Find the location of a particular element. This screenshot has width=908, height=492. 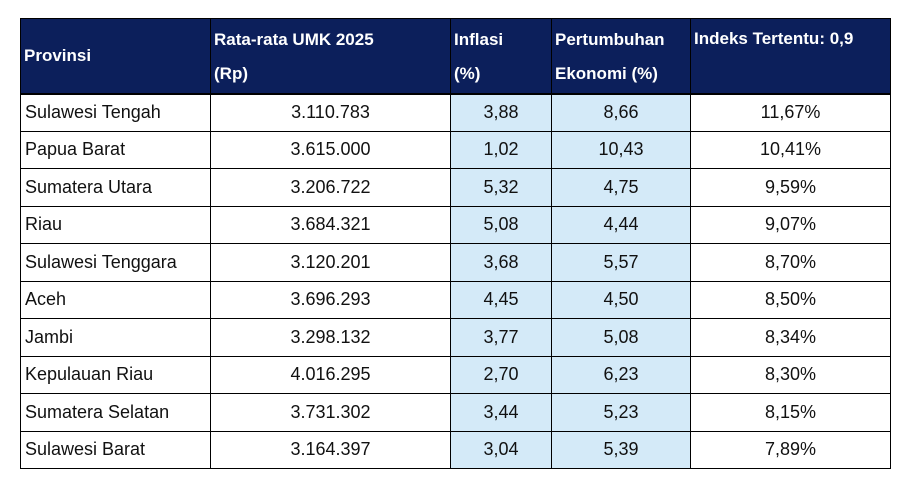

table-row: Jambi 3.298.132 3,77 5,08 8,34% is located at coordinates (455, 337).